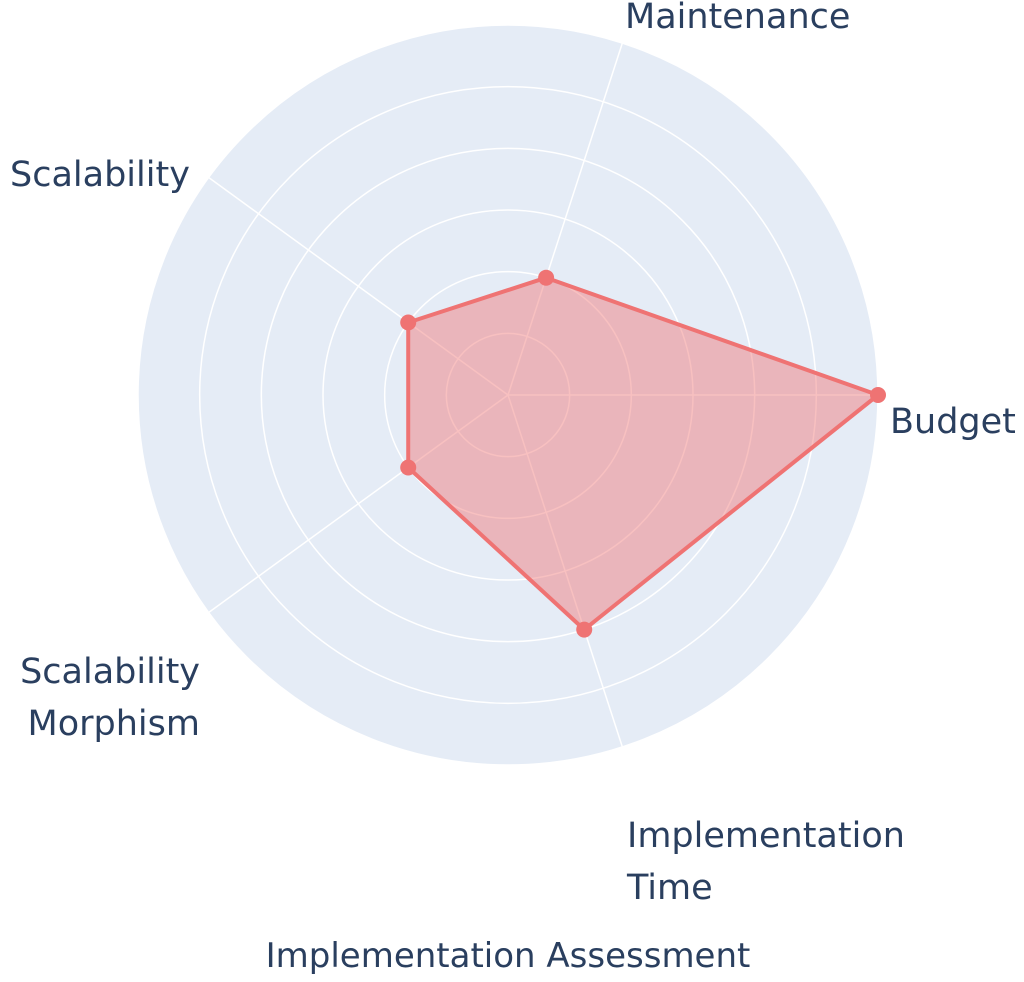 This screenshot has width=1024, height=982. I want to click on category-label: Budget, so click(953, 422).